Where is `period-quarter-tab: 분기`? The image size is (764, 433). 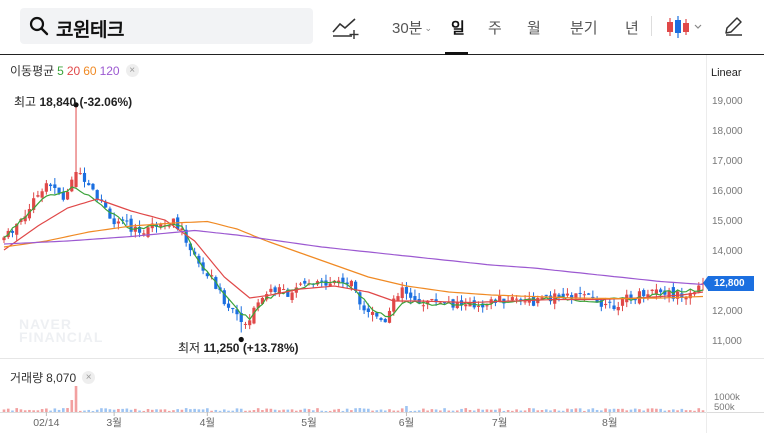
period-quarter-tab: 분기 is located at coordinates (584, 28).